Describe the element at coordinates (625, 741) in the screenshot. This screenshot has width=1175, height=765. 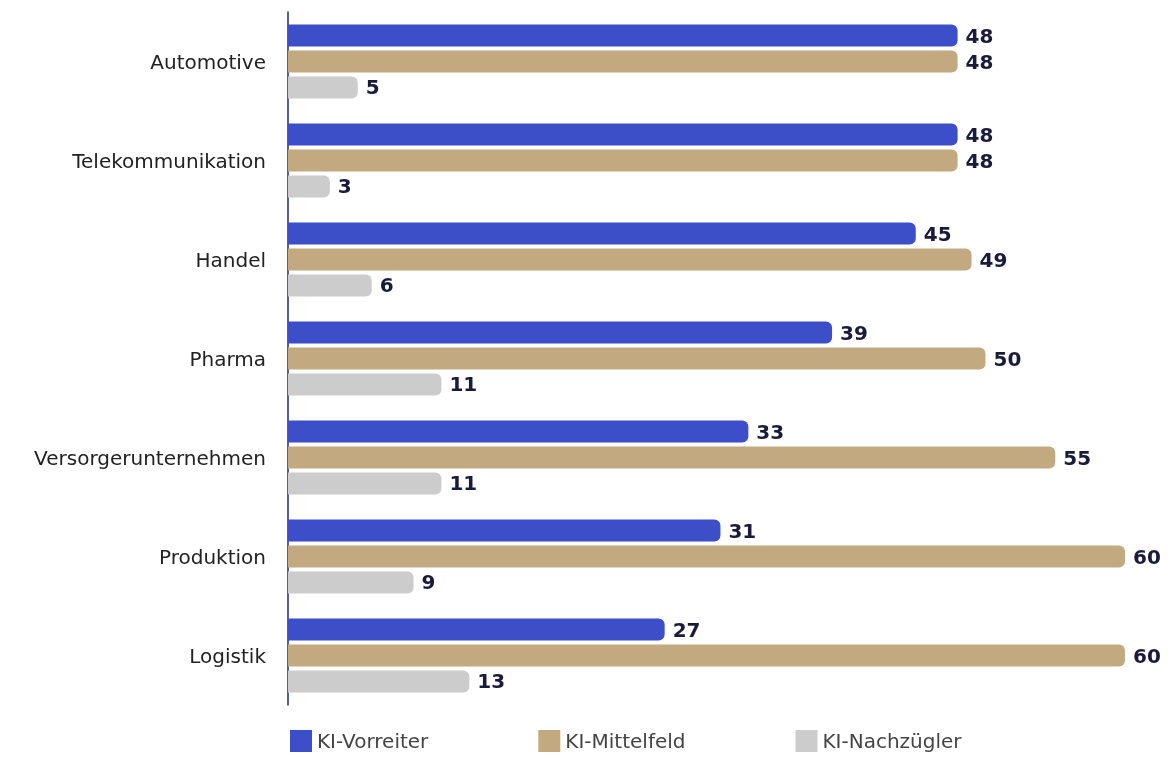
I see `legend-label: KI-Mittelfeld` at that location.